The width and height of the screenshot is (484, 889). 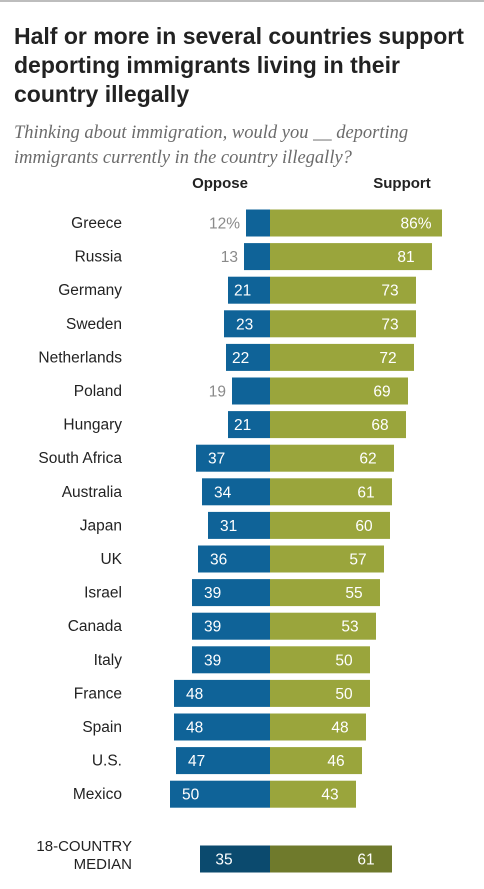 I want to click on median-support-bar, so click(x=331, y=859).